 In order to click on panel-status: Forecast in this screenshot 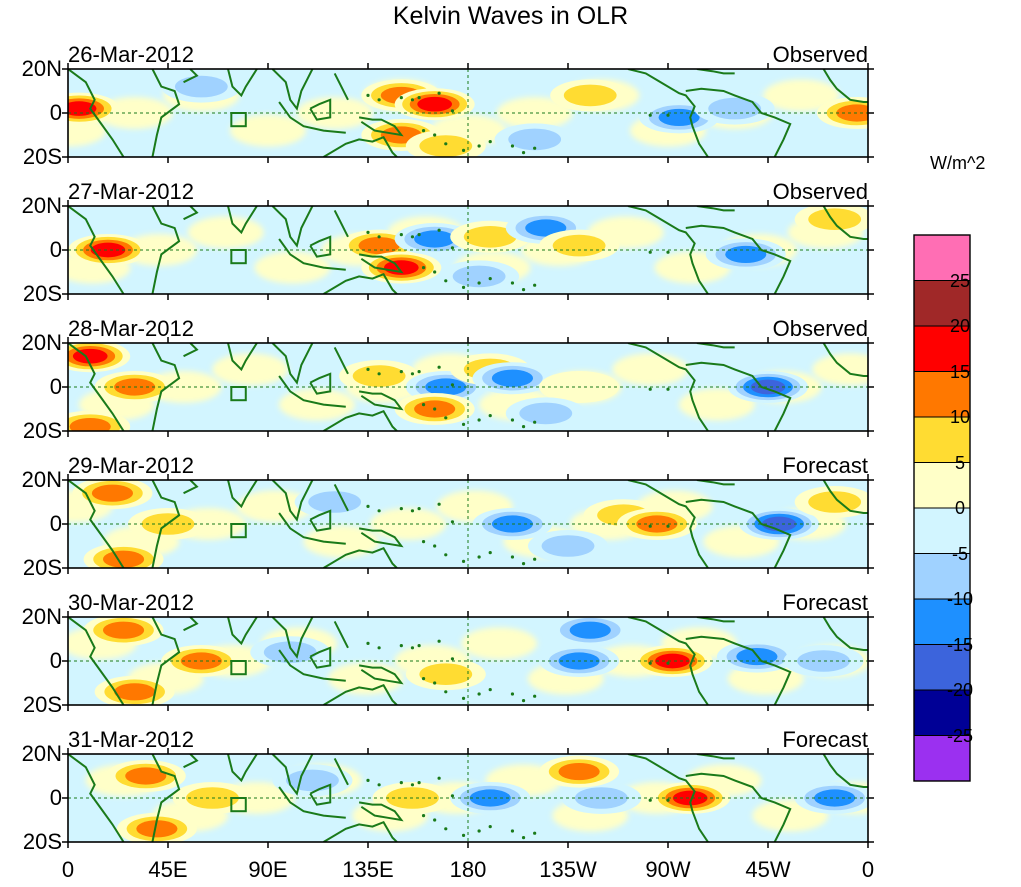, I will do `click(825, 739)`.